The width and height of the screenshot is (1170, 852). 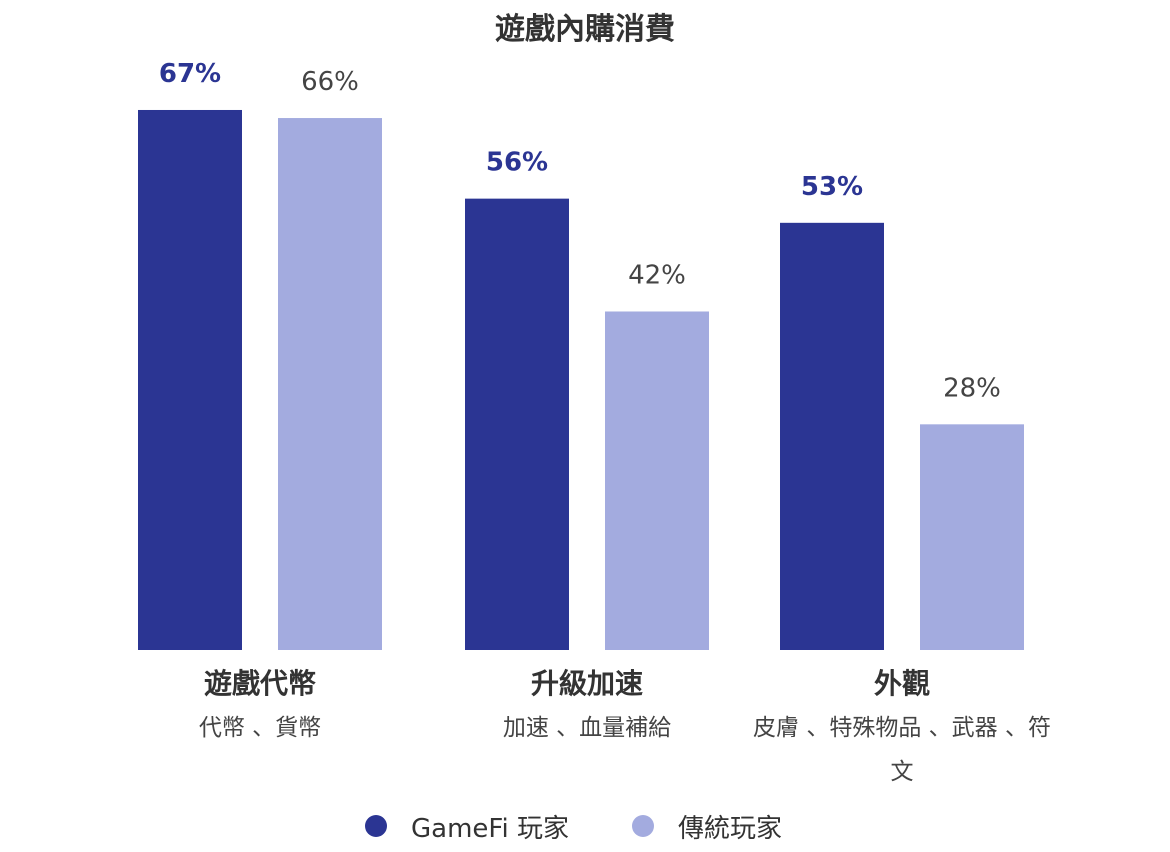 What do you see at coordinates (585, 29) in the screenshot?
I see `chart-title: 遊戲內購消費` at bounding box center [585, 29].